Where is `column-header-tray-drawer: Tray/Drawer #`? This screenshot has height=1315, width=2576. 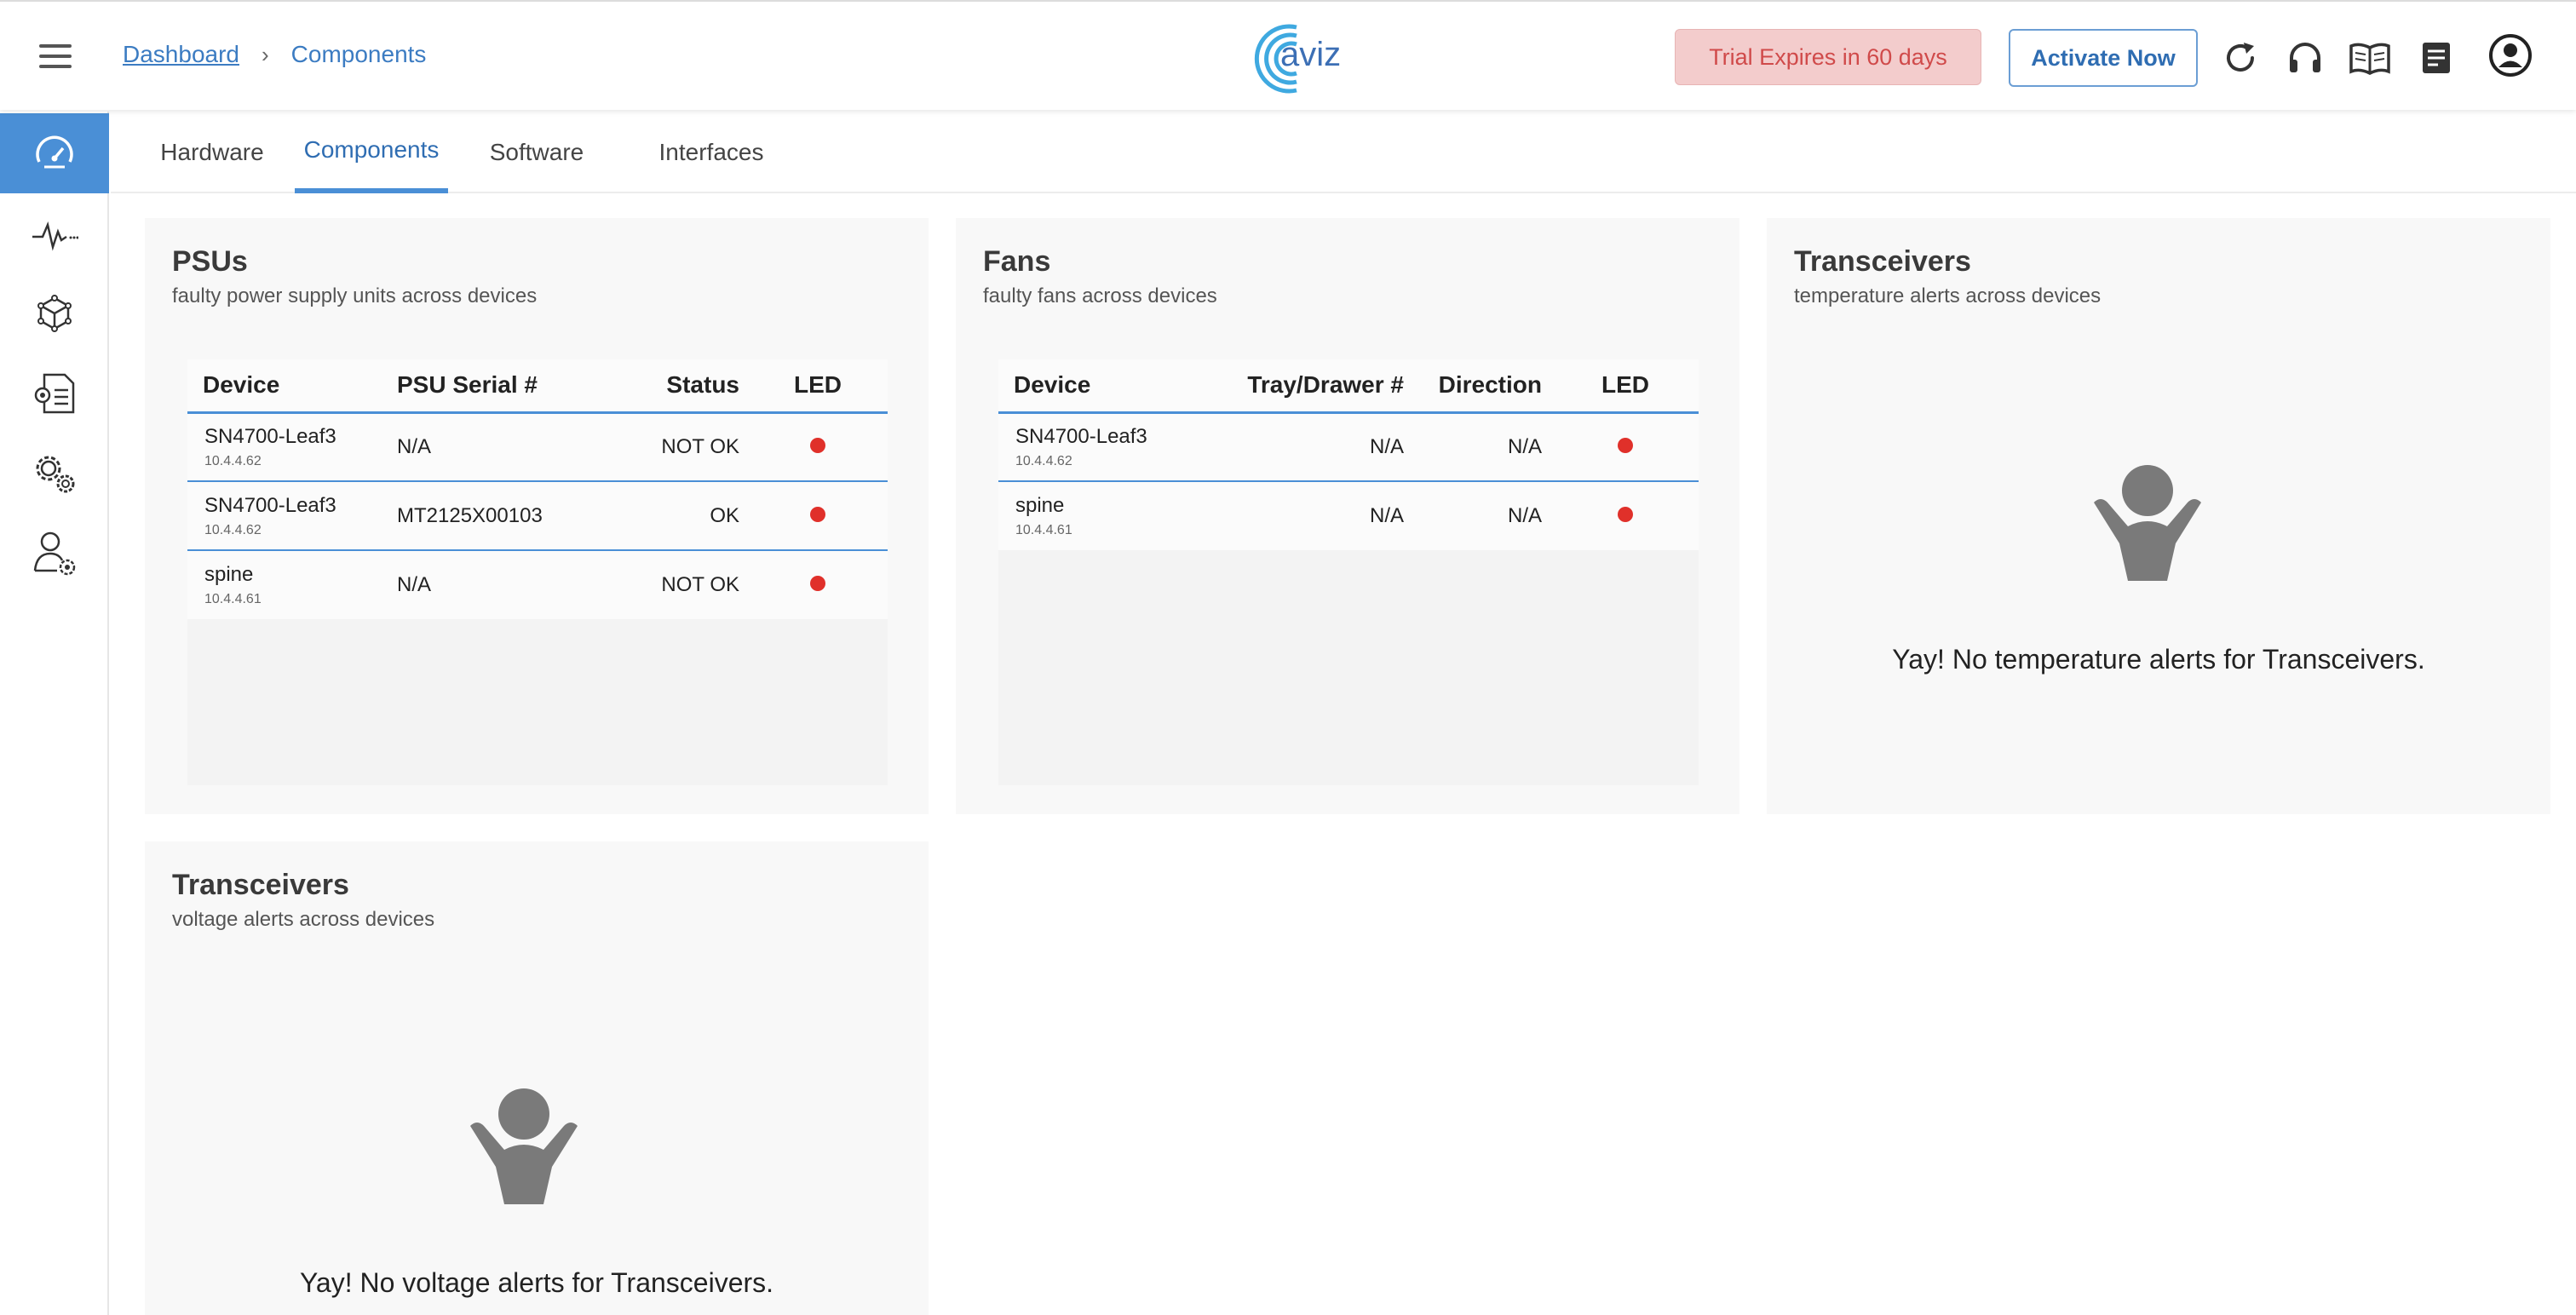 column-header-tray-drawer: Tray/Drawer # is located at coordinates (1317, 386).